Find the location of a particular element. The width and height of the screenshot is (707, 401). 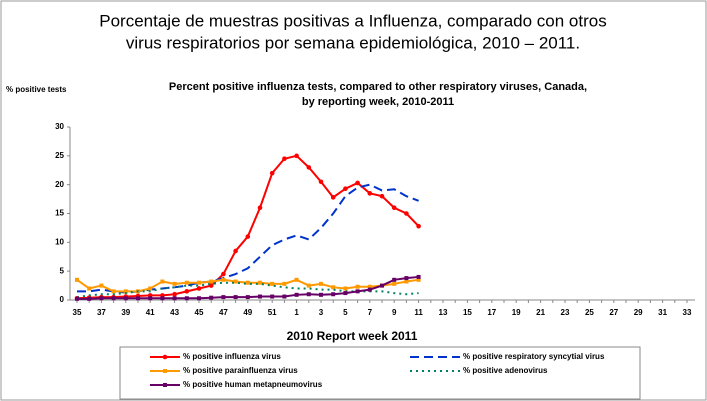

legend-label: % positive respiratory syncytial virus is located at coordinates (534, 356).